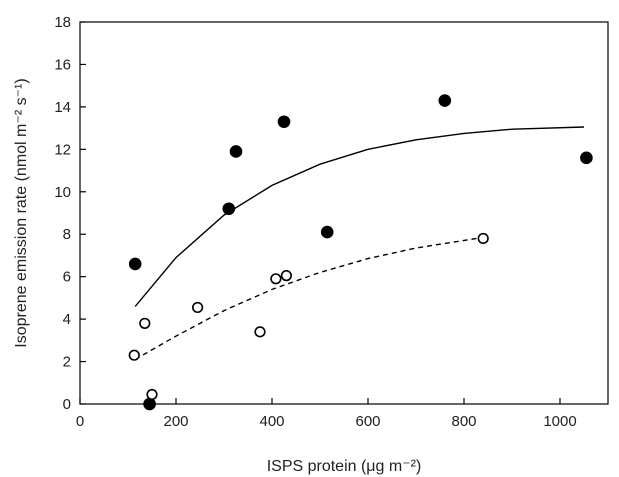 The height and width of the screenshot is (477, 619). Describe the element at coordinates (367, 421) in the screenshot. I see `x-tick-label: 600` at that location.